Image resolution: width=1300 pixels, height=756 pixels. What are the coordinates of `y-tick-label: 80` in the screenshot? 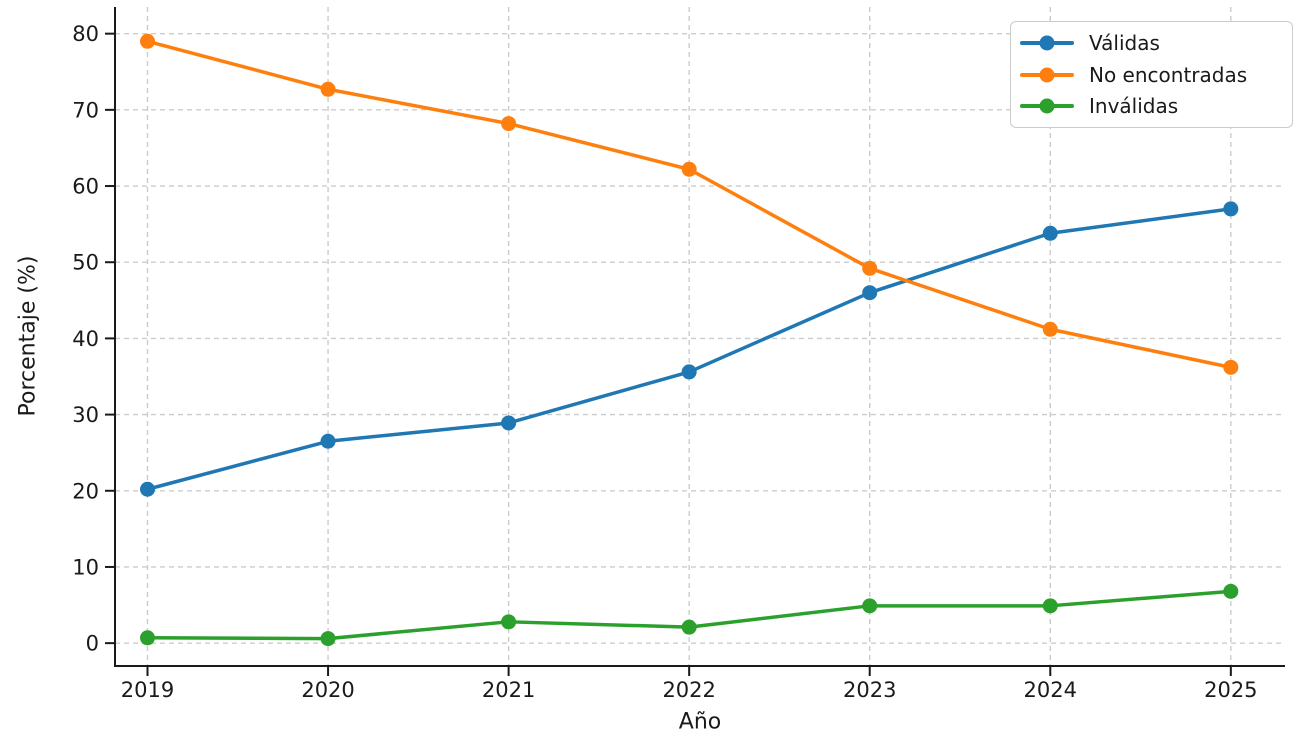 It's located at (85, 34).